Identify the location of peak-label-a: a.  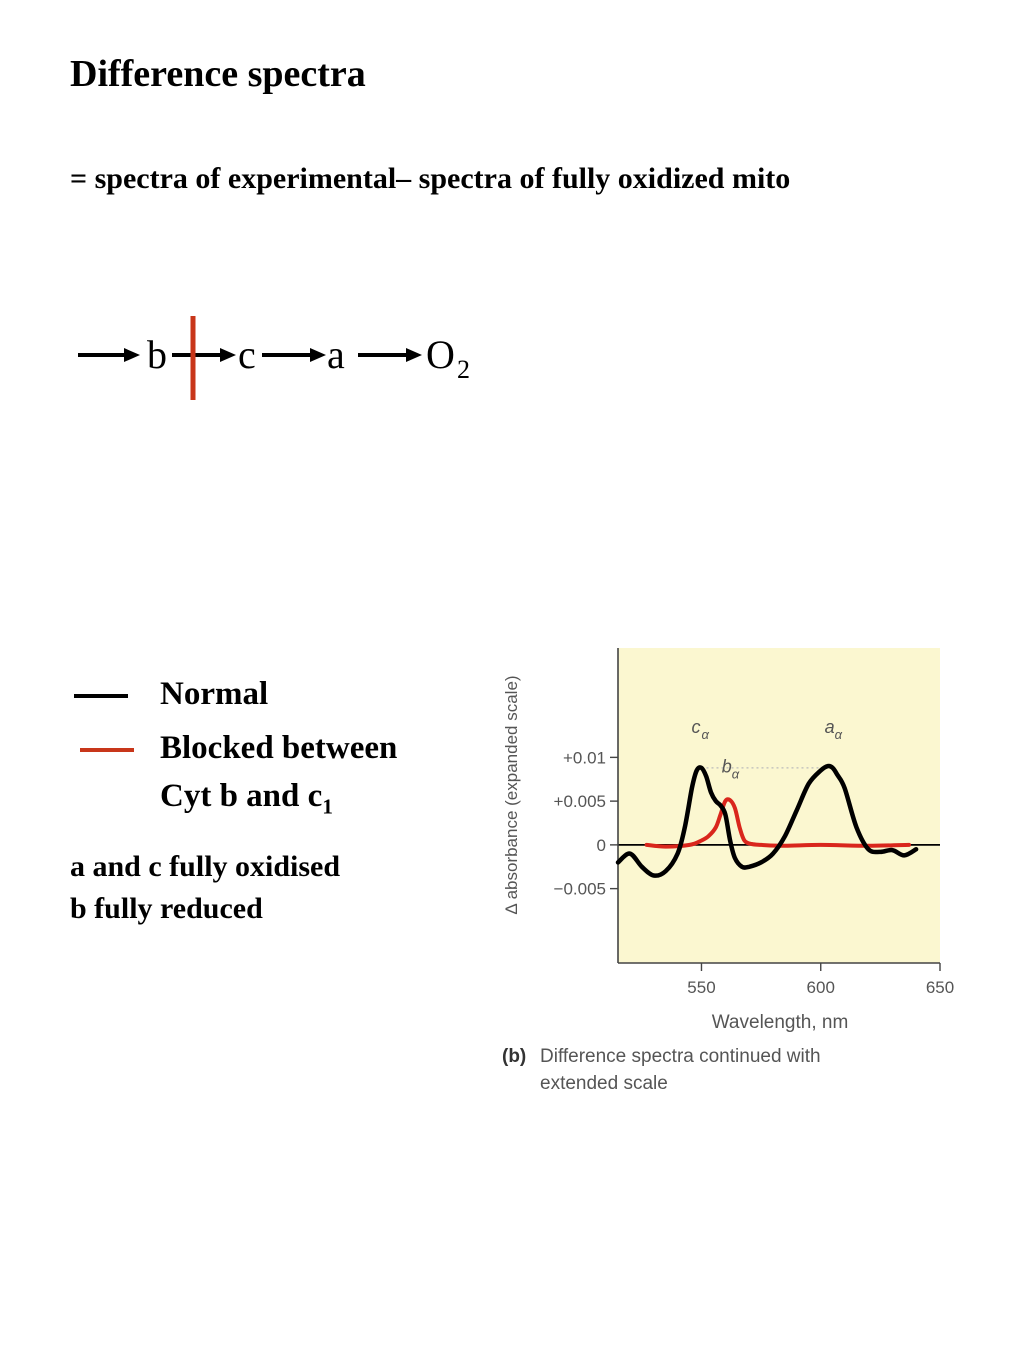
(830, 727).